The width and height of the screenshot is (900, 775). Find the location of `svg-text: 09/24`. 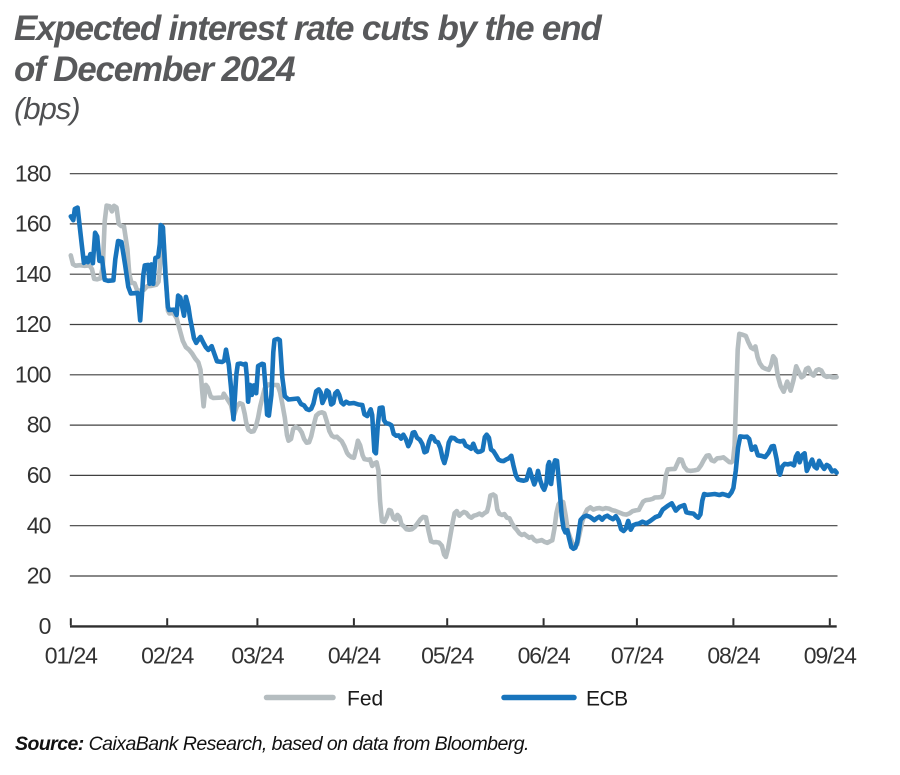

svg-text: 09/24 is located at coordinates (830, 656).